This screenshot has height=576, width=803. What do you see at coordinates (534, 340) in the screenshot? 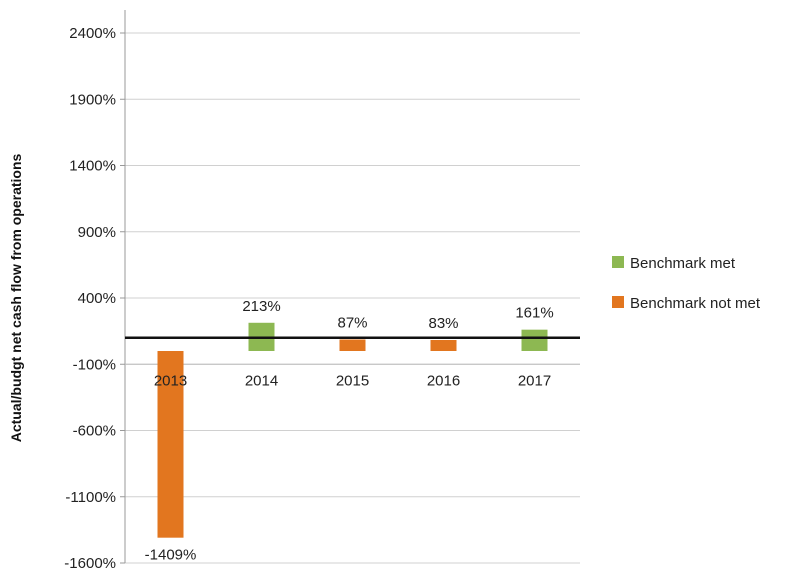
I see `bar-2017` at bounding box center [534, 340].